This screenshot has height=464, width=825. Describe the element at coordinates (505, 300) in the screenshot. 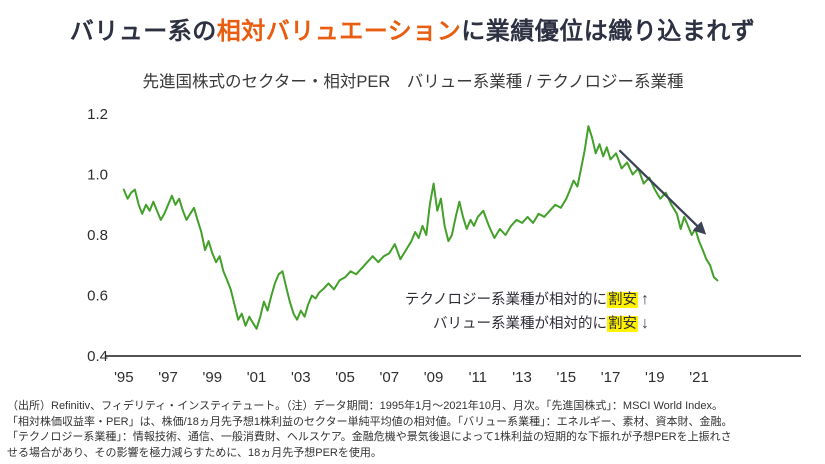

I see `annotation-tech-text: テクノロジー系業種が相対的に` at that location.